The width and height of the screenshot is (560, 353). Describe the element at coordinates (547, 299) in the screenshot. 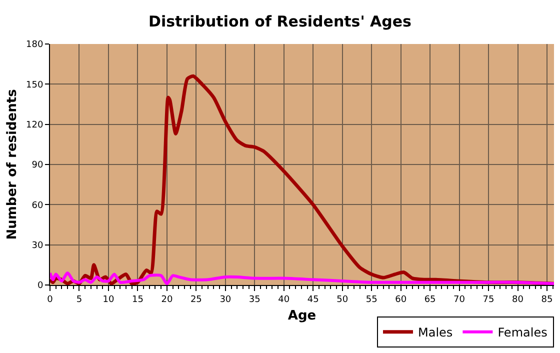

I see `x-tick-label: 85` at that location.